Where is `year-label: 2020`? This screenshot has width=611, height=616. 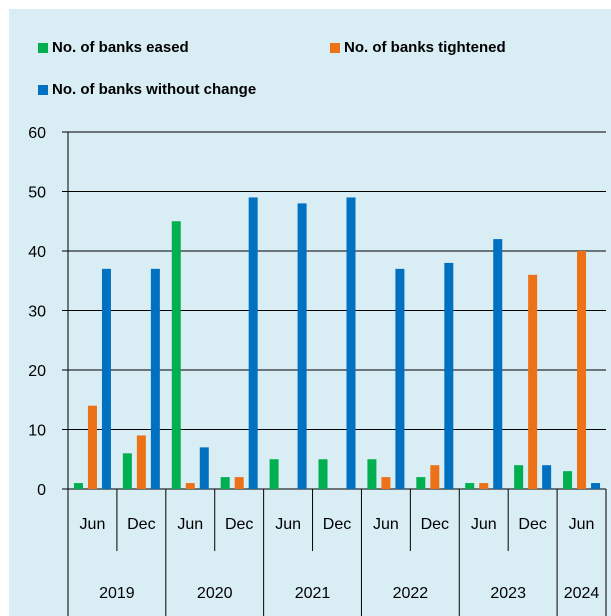
year-label: 2020 is located at coordinates (215, 593).